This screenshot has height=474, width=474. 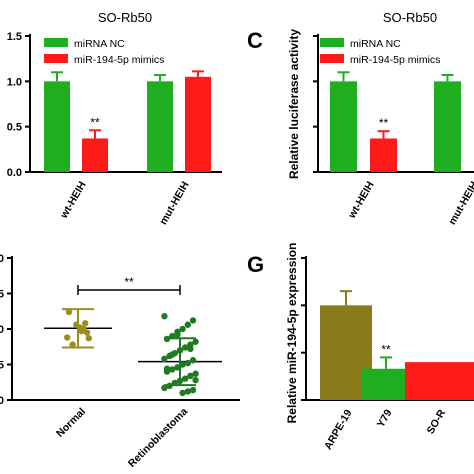 What do you see at coordinates (198, 124) in the screenshot?
I see `bar-mut-HEIH-1-bar` at bounding box center [198, 124].